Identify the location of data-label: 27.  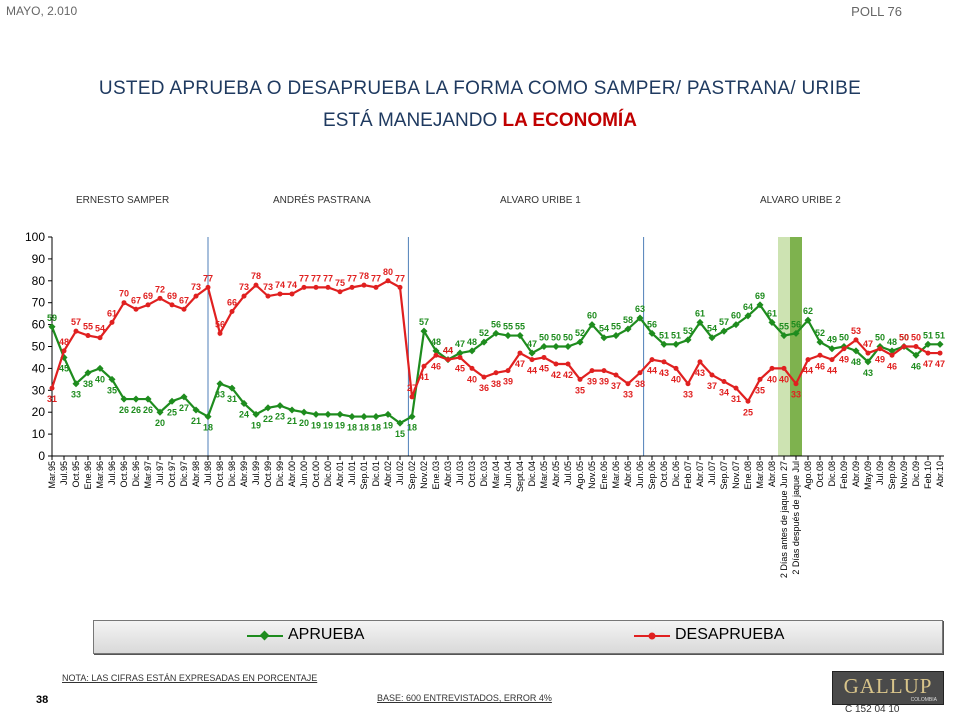
(412, 388).